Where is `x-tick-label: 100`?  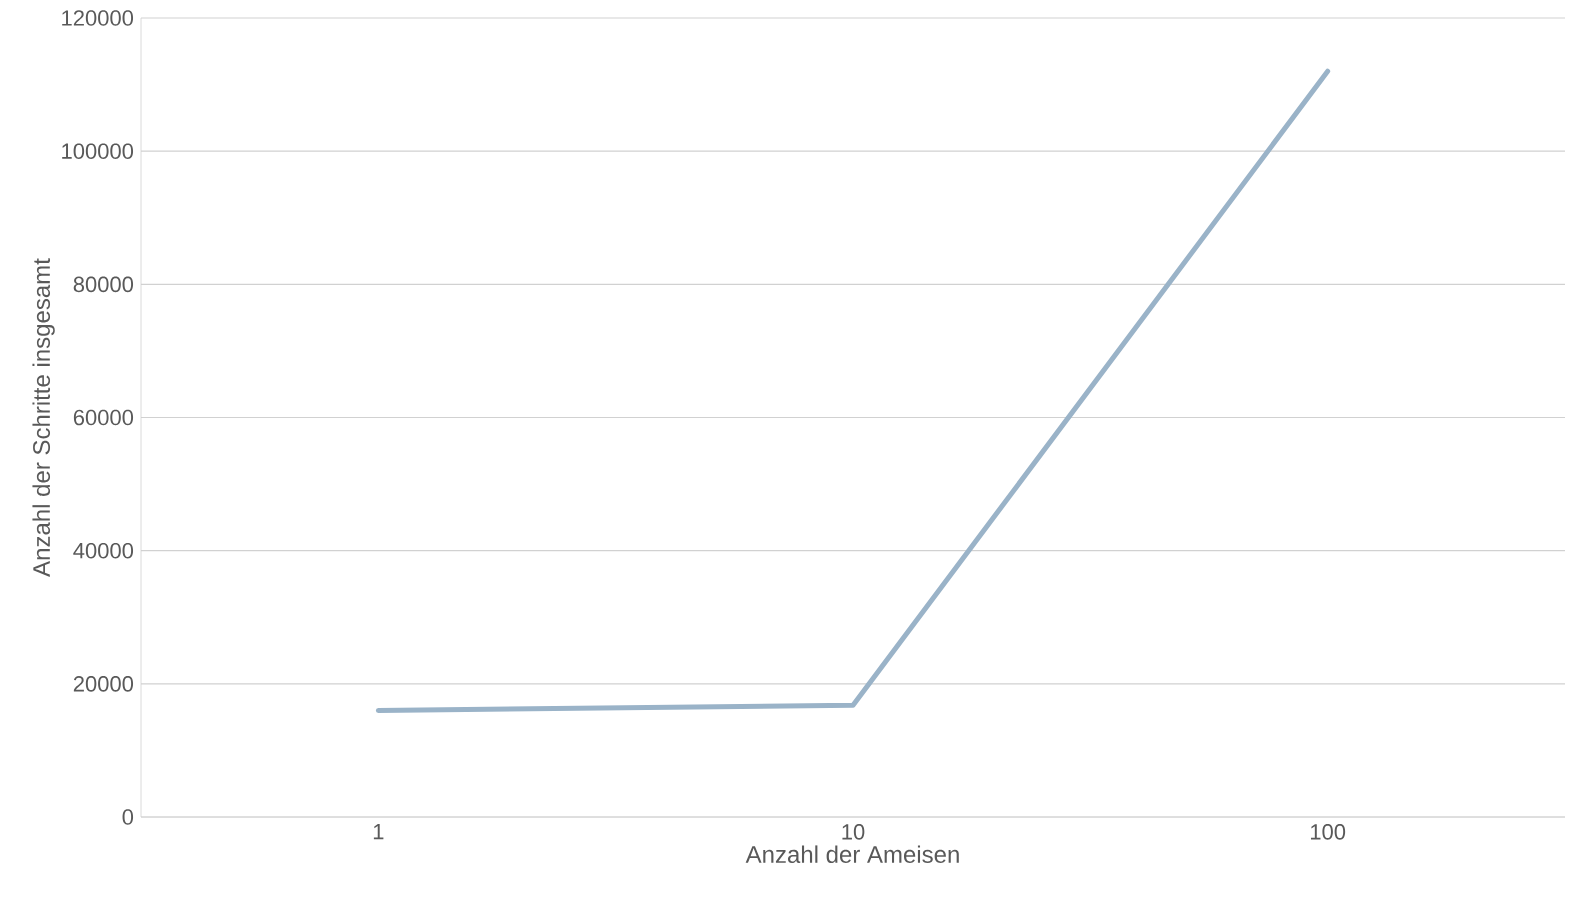 x-tick-label: 100 is located at coordinates (1328, 832).